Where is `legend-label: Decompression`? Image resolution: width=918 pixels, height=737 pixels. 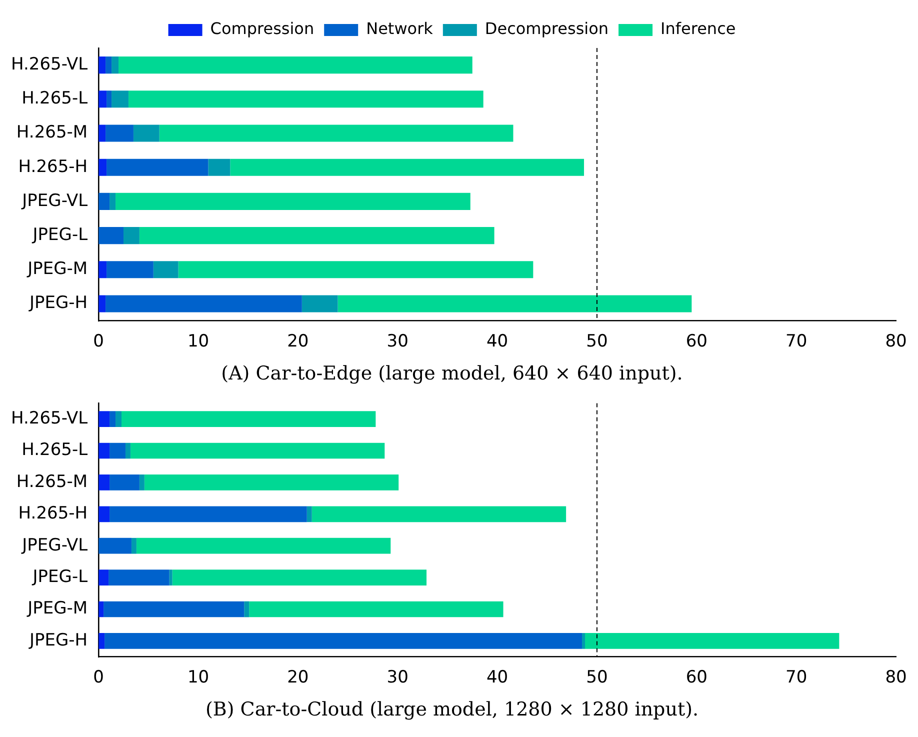 legend-label: Decompression is located at coordinates (546, 28).